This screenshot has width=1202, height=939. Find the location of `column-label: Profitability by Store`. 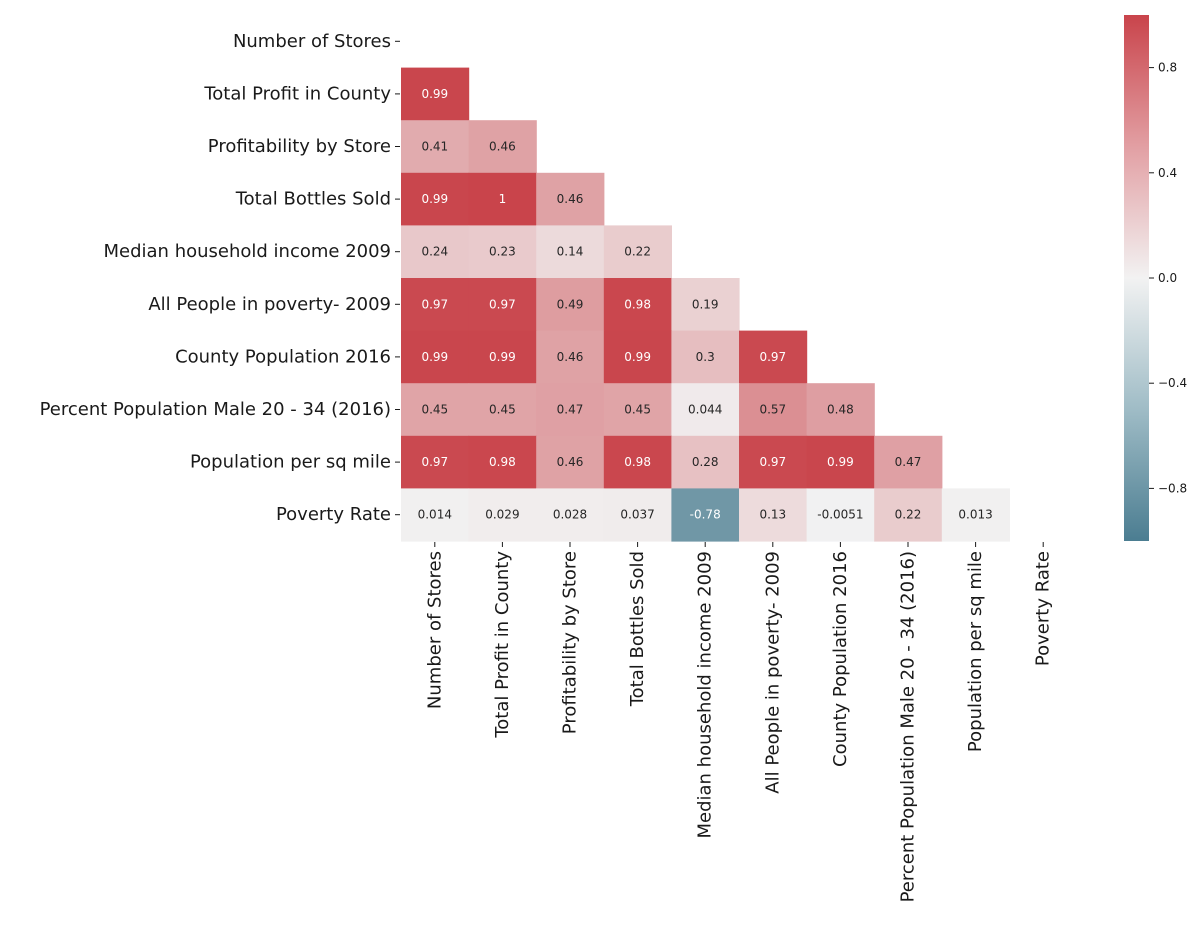

column-label: Profitability by Store is located at coordinates (570, 642).